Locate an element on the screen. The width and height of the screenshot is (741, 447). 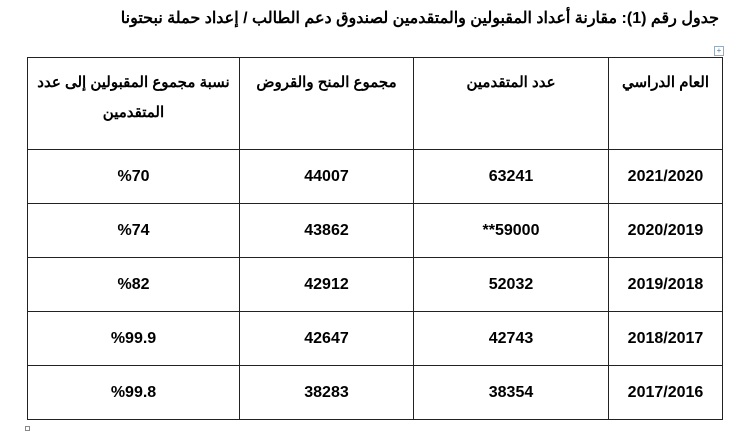
cell-value: %99.9 is located at coordinates (133, 338).